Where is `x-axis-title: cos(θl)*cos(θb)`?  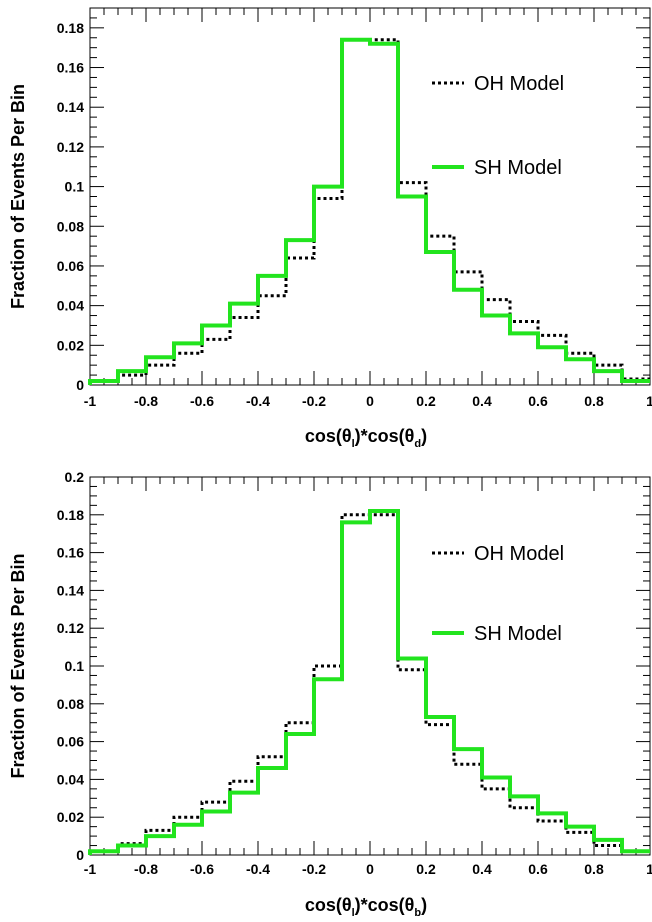 x-axis-title: cos(θl)*cos(θb) is located at coordinates (366, 907).